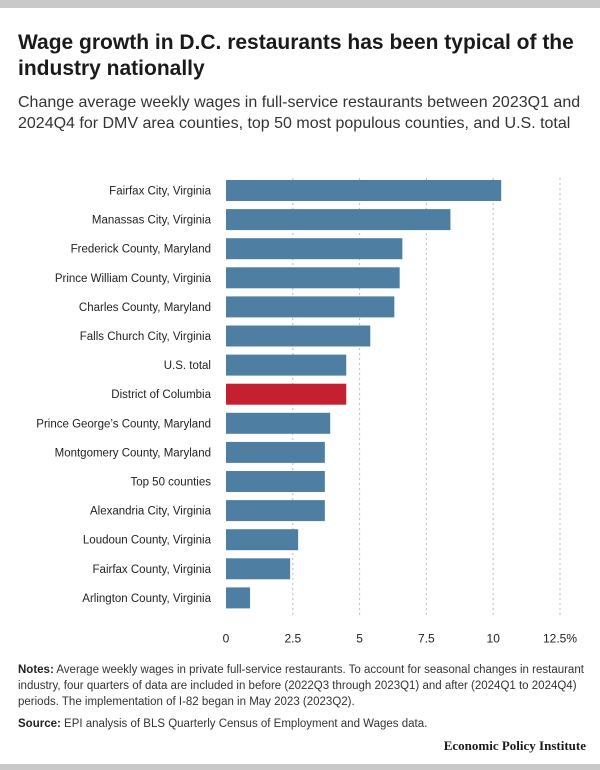 The height and width of the screenshot is (770, 600). What do you see at coordinates (514, 745) in the screenshot?
I see `brand-logo-text: Economic Policy Institute` at bounding box center [514, 745].